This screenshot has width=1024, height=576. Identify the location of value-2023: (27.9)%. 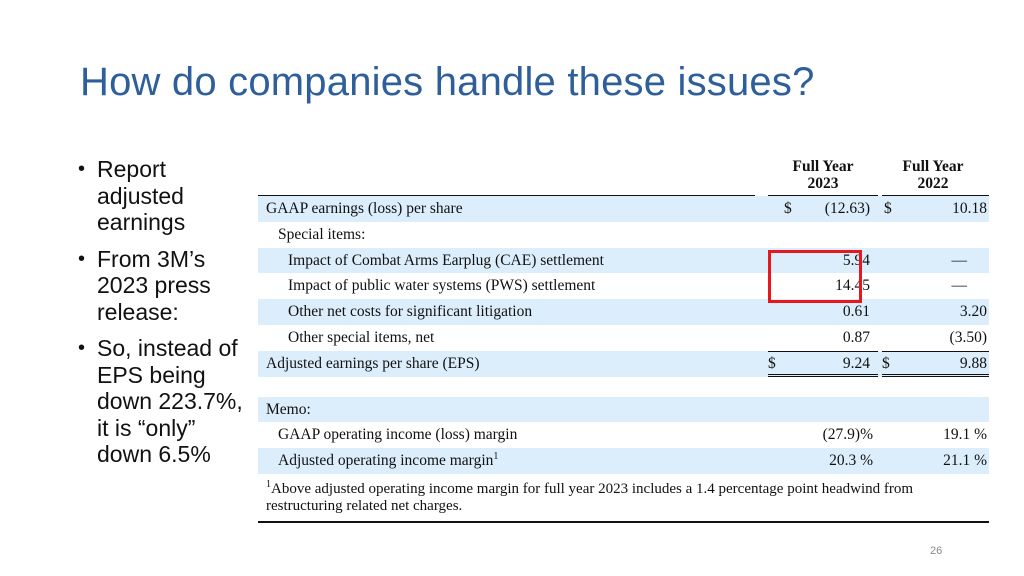
(847, 435).